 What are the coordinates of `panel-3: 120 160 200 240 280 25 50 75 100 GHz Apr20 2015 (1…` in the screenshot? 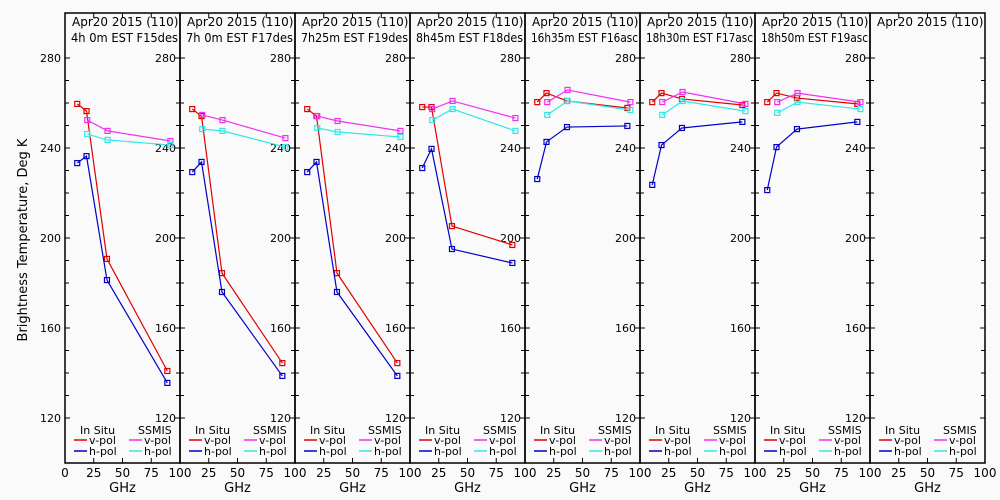 It's located at (357, 254).